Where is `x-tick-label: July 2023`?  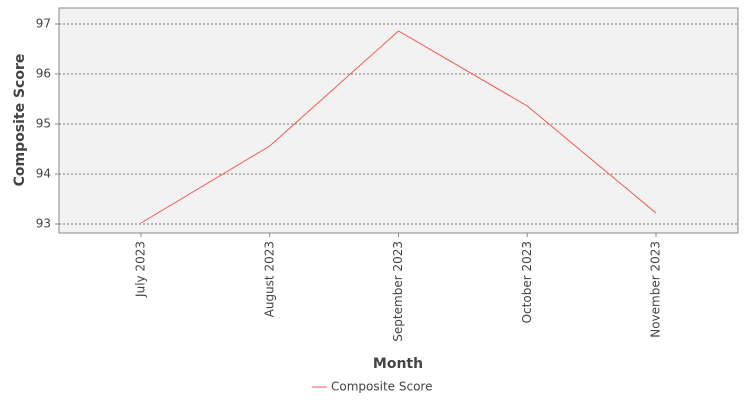
x-tick-label: July 2023 is located at coordinates (141, 269).